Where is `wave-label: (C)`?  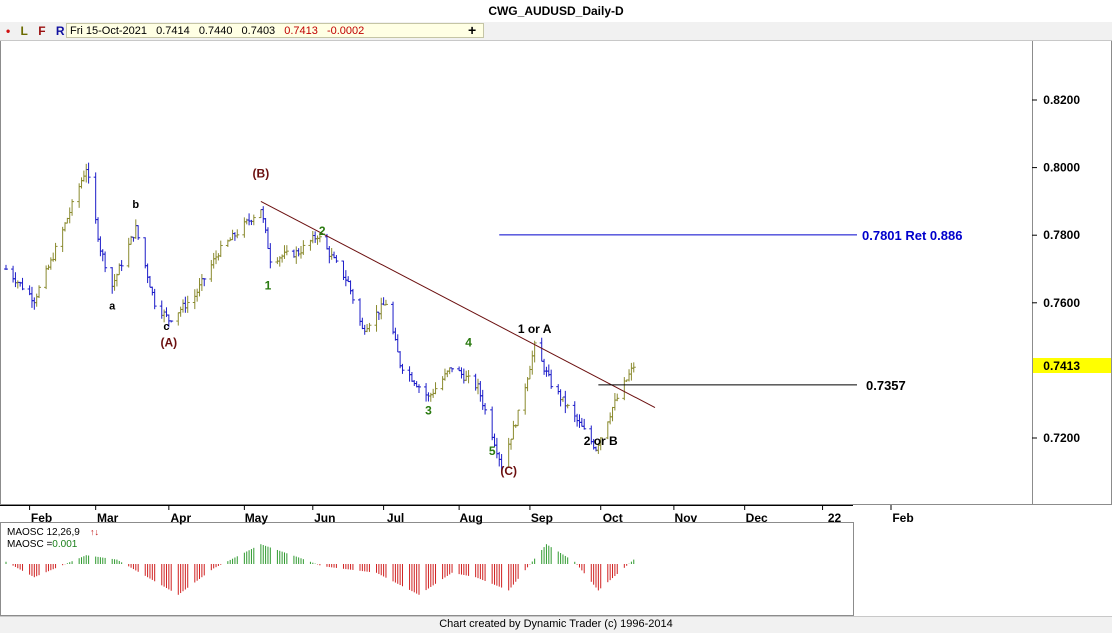
wave-label: (C) is located at coordinates (508, 471).